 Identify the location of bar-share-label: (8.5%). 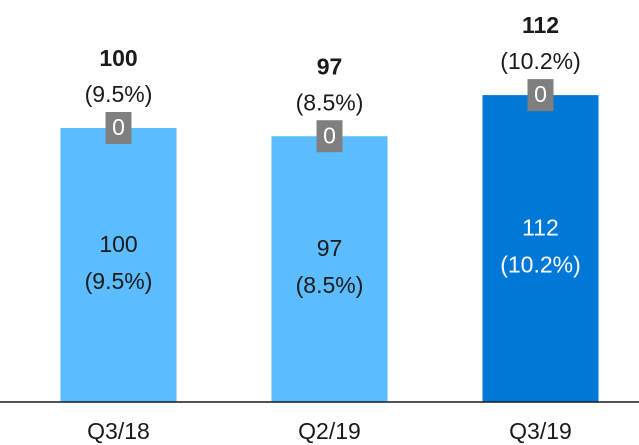
(330, 285).